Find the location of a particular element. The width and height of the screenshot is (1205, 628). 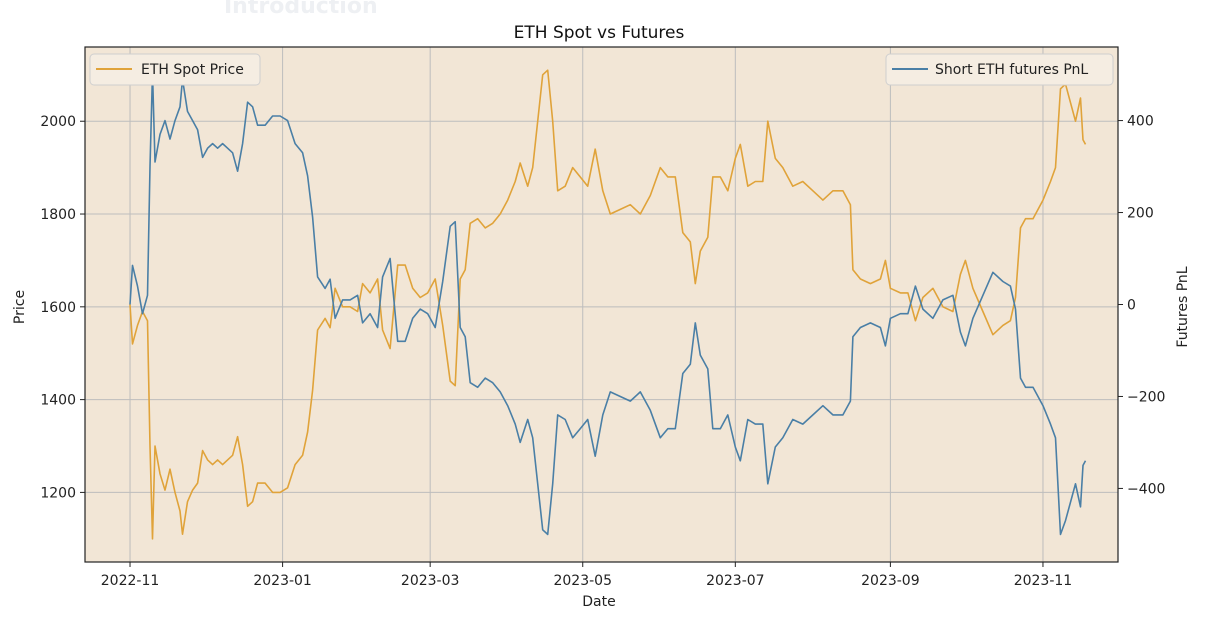

y-tick-label: 2000 is located at coordinates (58, 122).